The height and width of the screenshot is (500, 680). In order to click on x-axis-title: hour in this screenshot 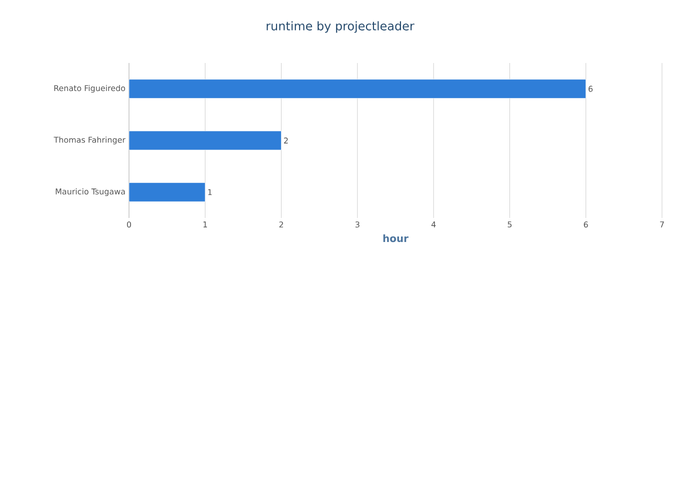, I will do `click(395, 238)`.